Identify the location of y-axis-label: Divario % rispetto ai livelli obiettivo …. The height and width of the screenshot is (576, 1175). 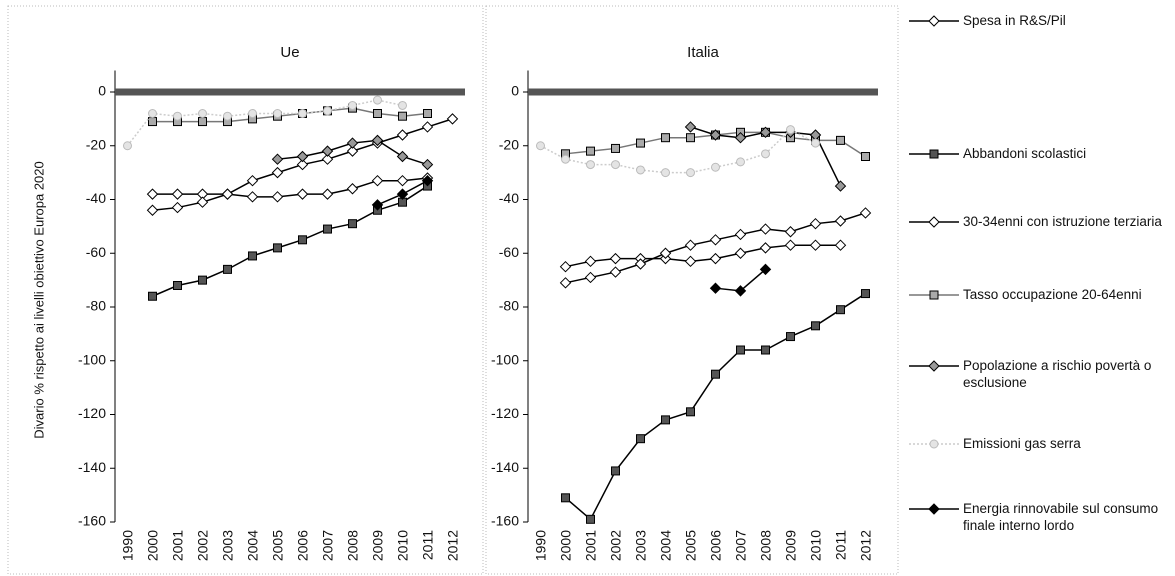
(38, 299).